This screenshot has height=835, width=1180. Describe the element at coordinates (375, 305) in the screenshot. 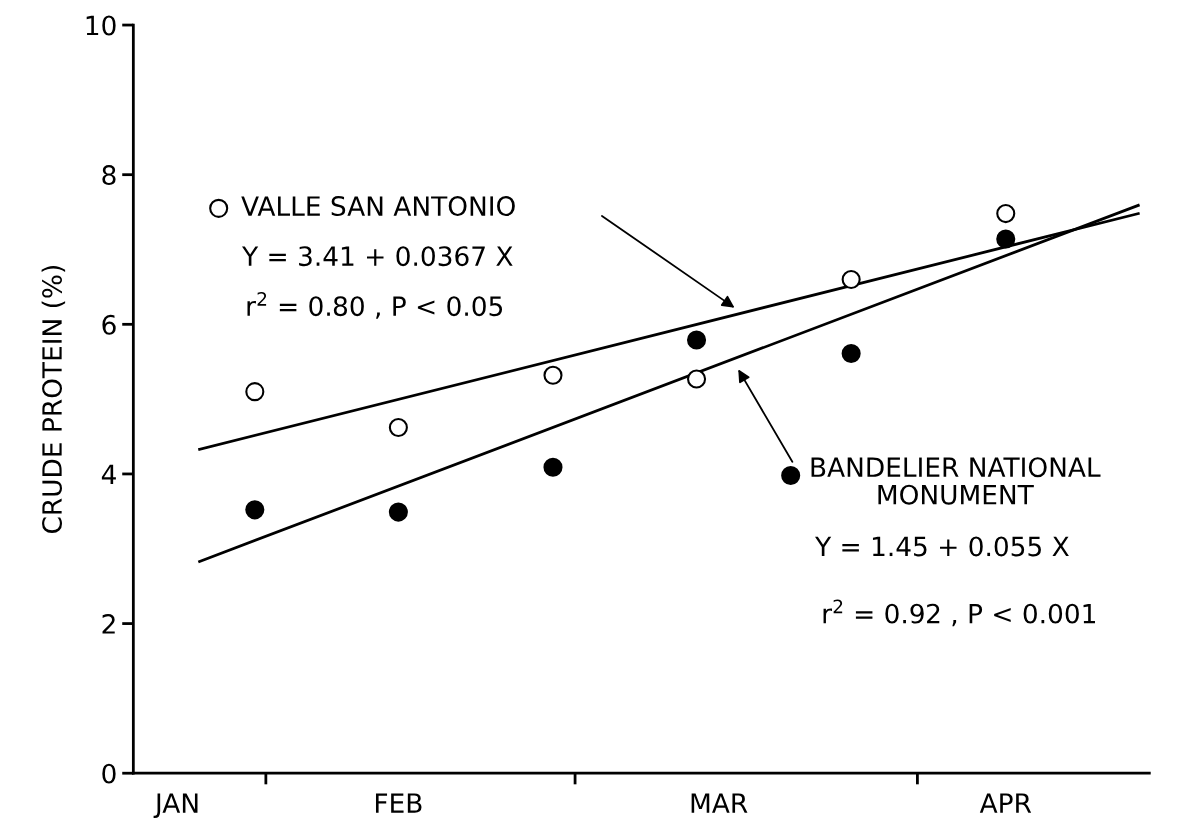

I see `annotation: r$^{2}$ = 0.80 , P < 0.05` at that location.